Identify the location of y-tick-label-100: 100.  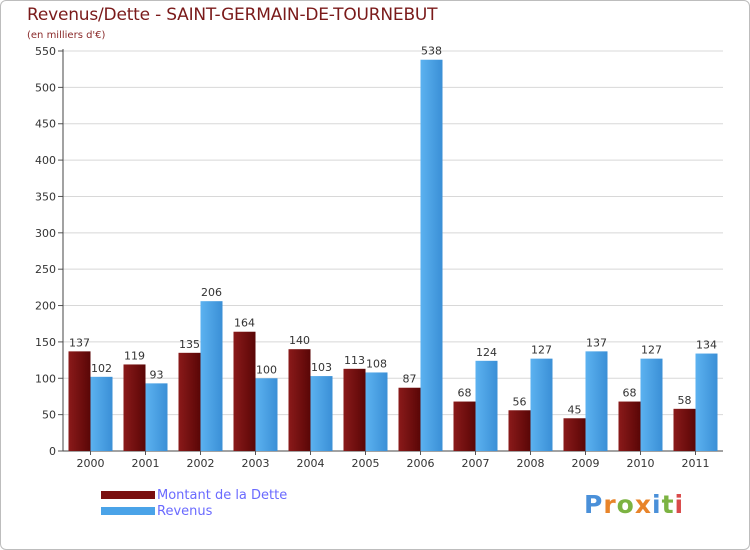
(45, 378).